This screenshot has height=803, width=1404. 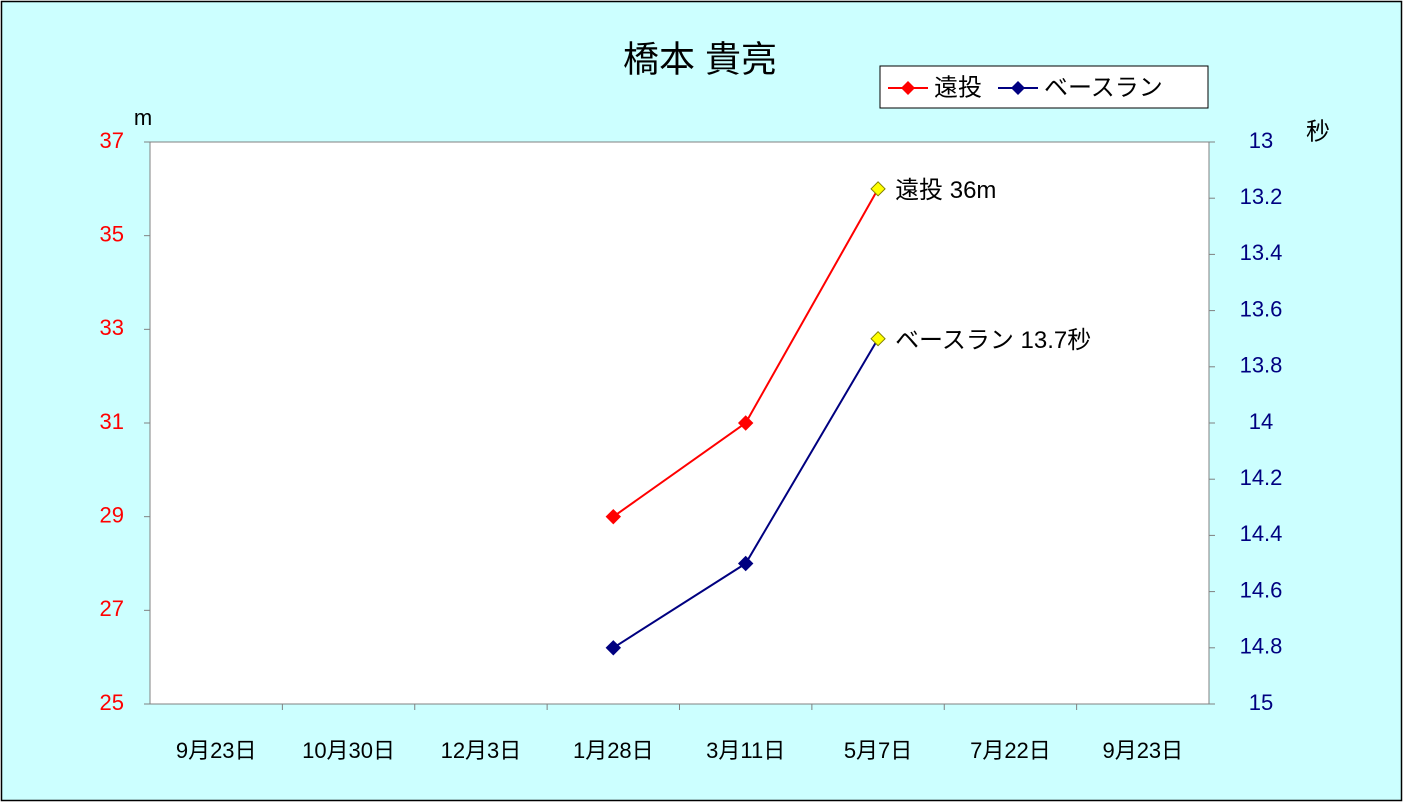 What do you see at coordinates (1318, 131) in the screenshot?
I see `y2-axis-label: 秒` at bounding box center [1318, 131].